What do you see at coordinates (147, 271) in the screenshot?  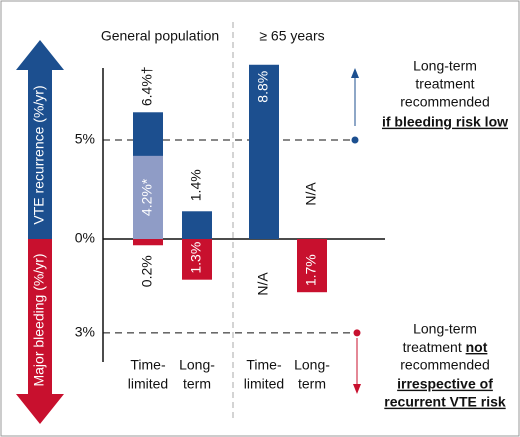 I see `value-label: 0.2%` at bounding box center [147, 271].